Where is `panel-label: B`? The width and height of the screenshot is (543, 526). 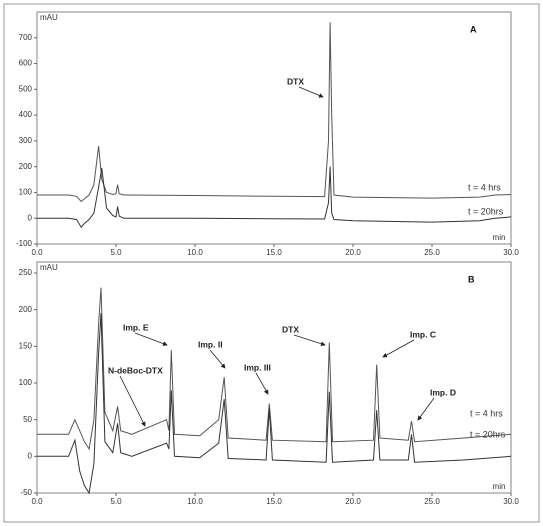
panel-label: B is located at coordinates (471, 279).